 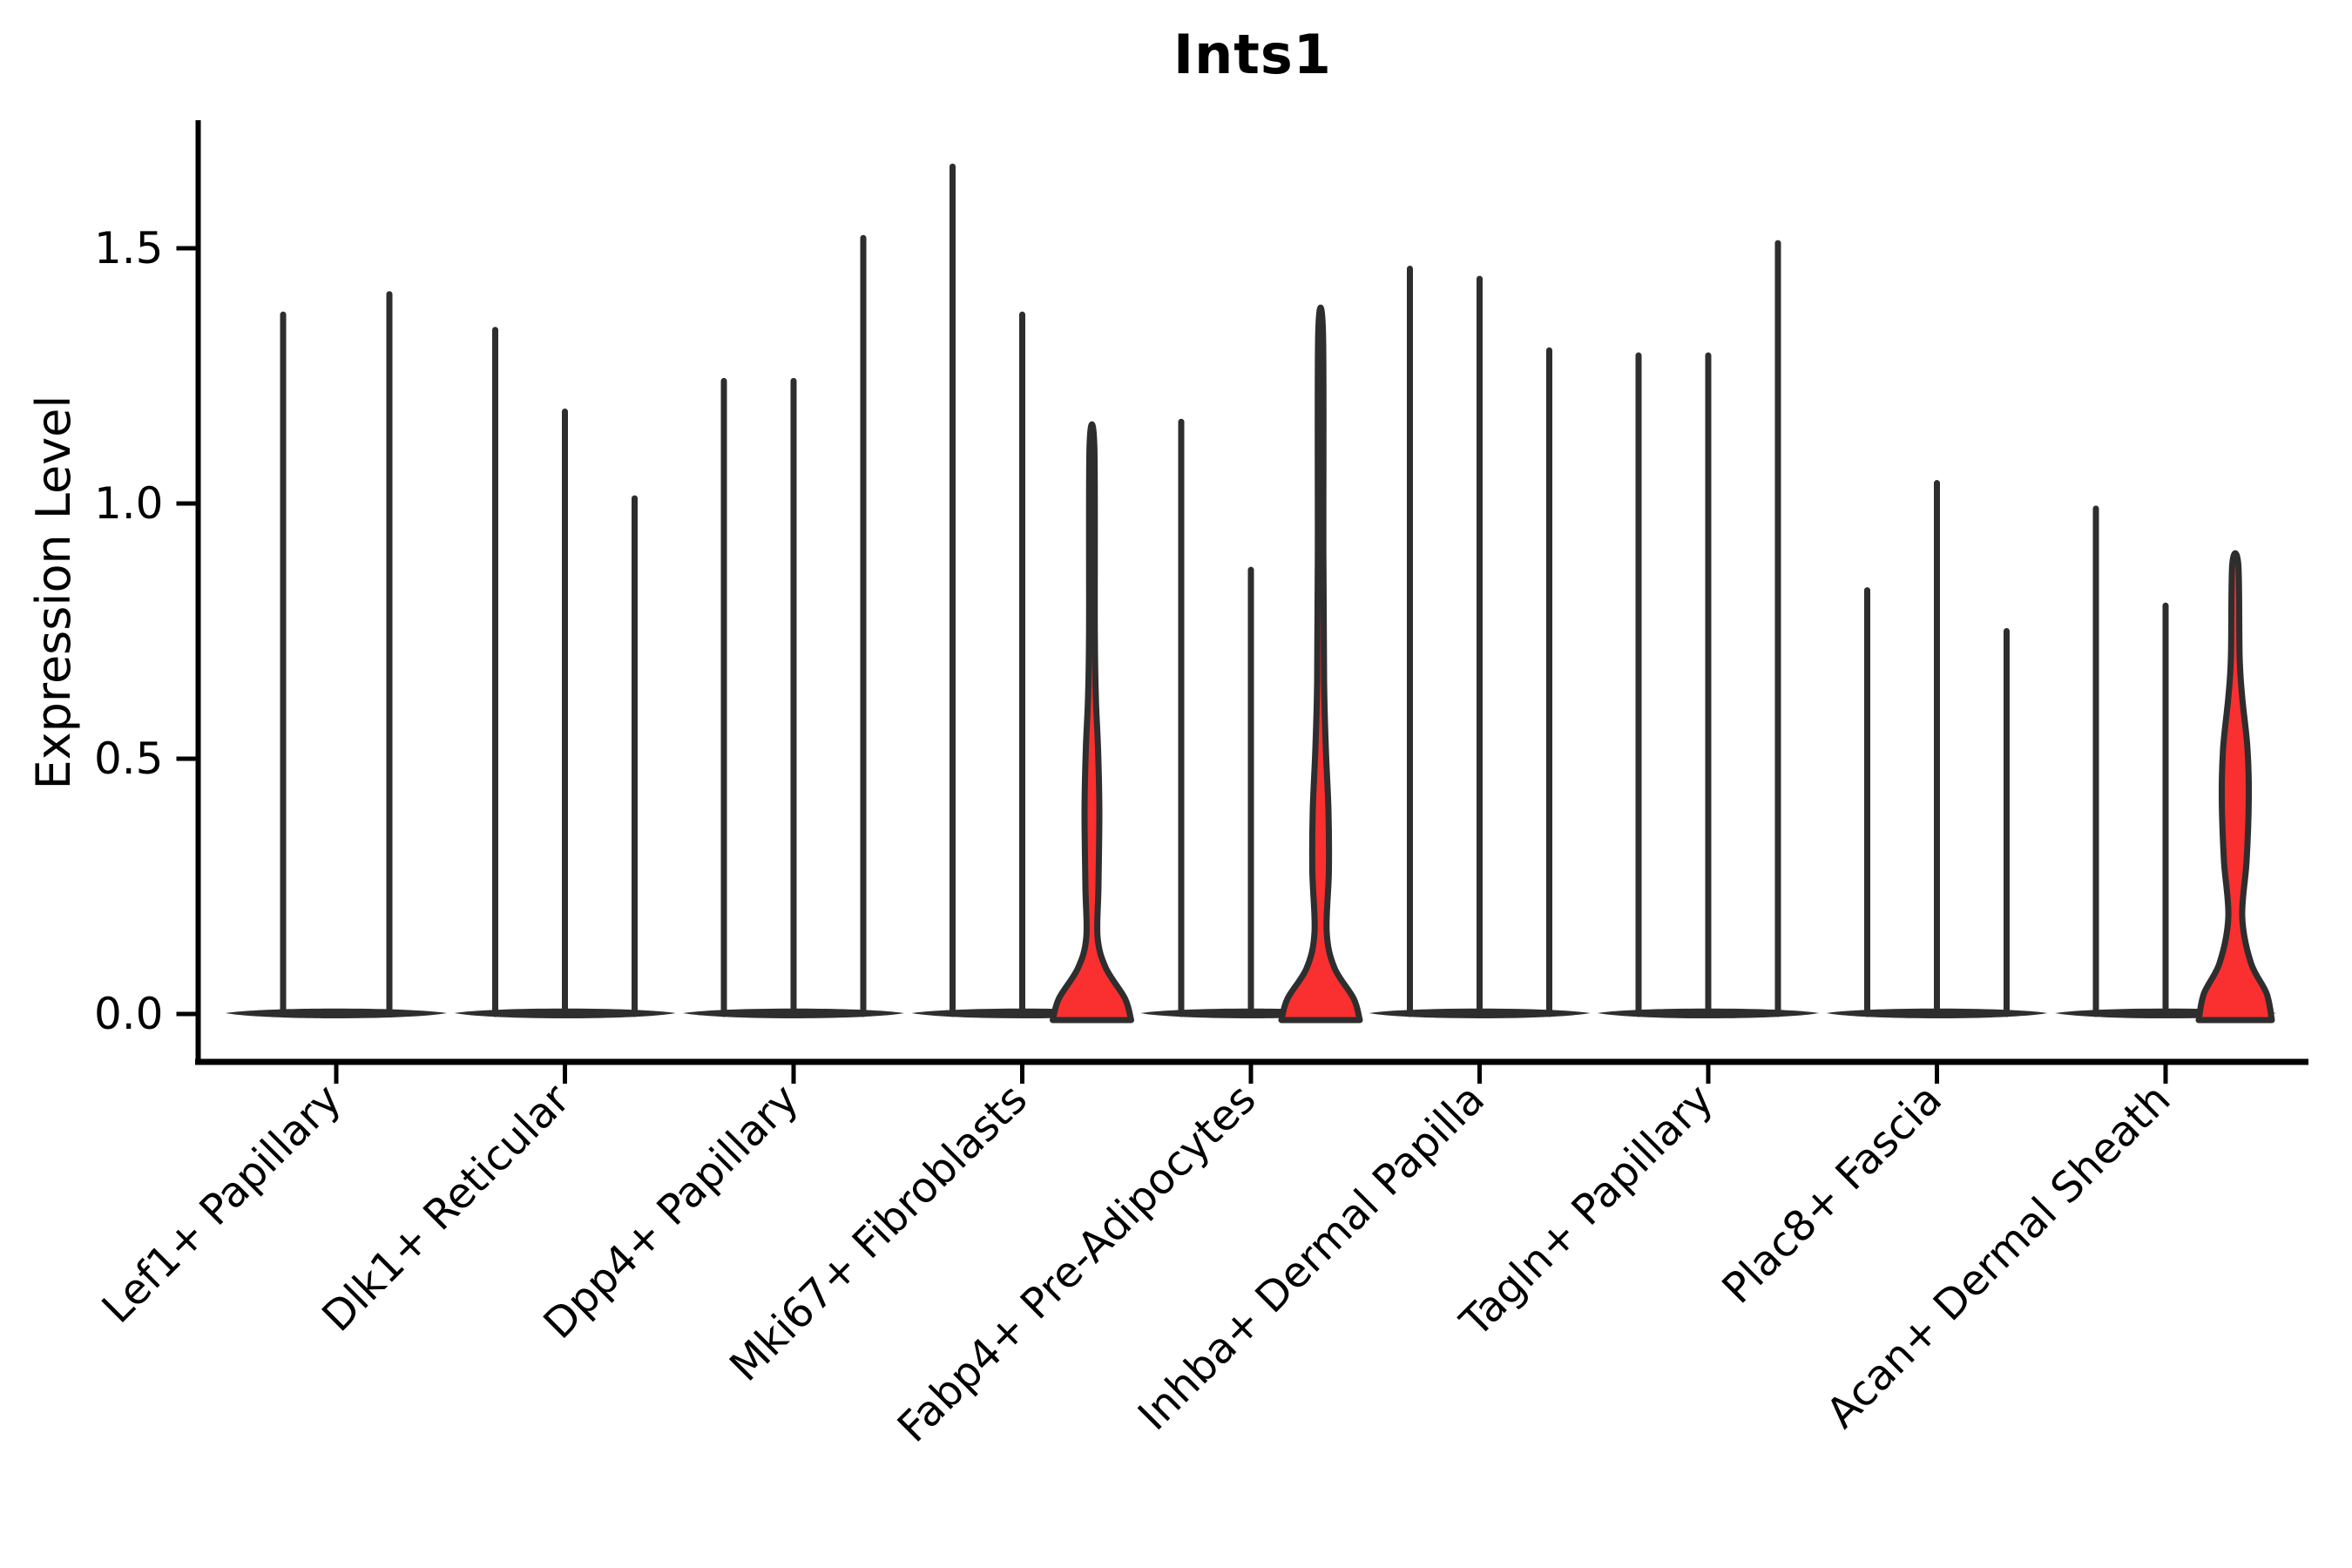 I want to click on y-tick-label: 1.0, so click(x=129, y=504).